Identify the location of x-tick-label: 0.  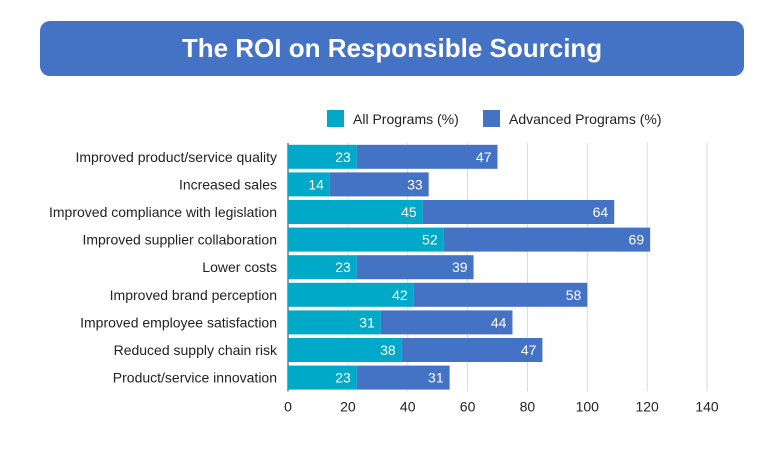
(288, 406).